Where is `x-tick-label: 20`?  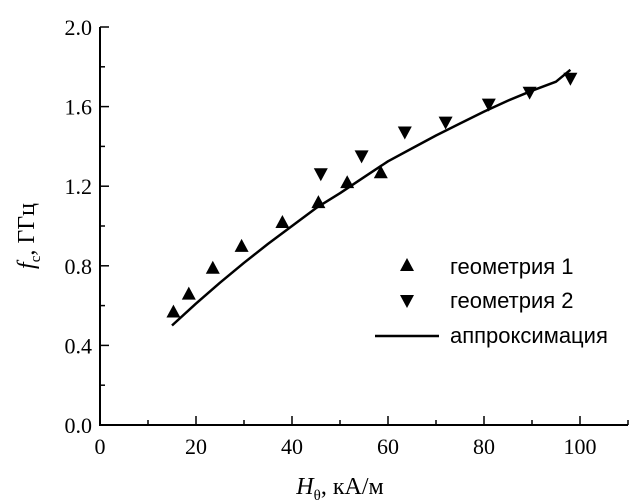 x-tick-label: 20 is located at coordinates (196, 446).